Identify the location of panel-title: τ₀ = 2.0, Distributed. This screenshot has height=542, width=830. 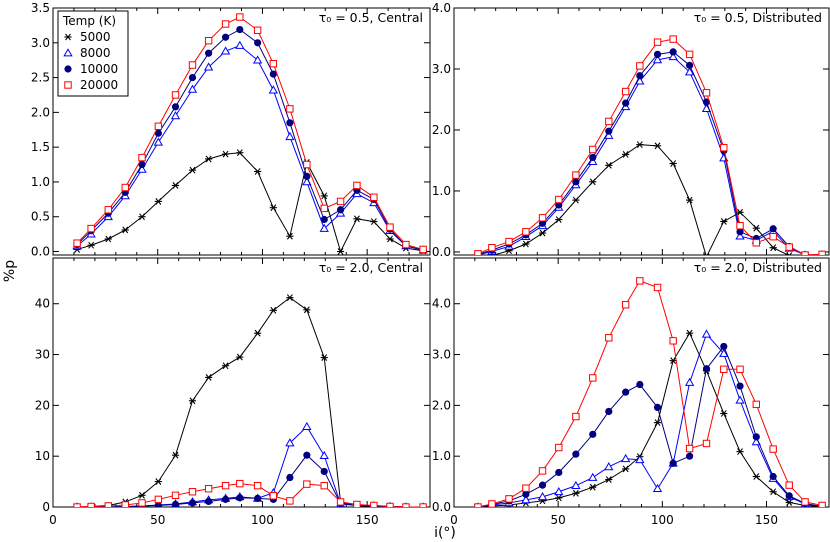
(758, 267).